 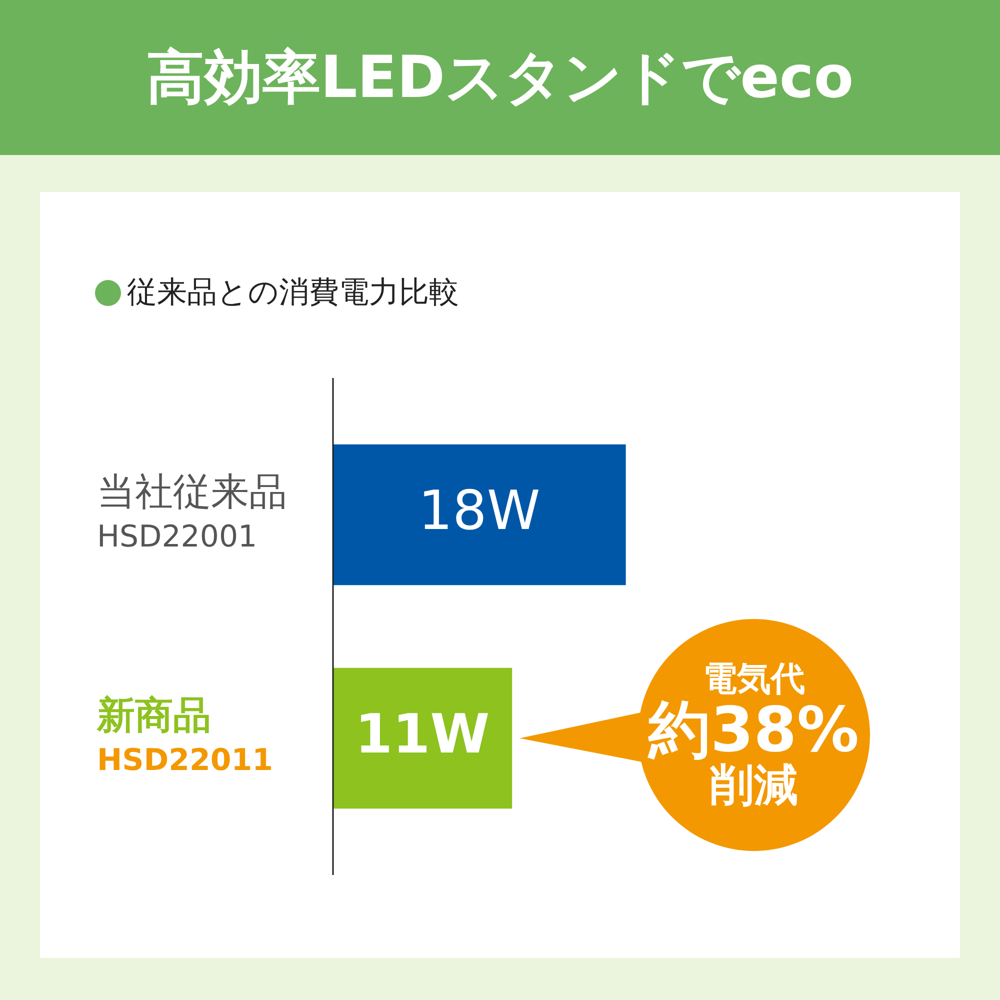 What do you see at coordinates (422, 734) in the screenshot?
I see `data-label: 11W` at bounding box center [422, 734].